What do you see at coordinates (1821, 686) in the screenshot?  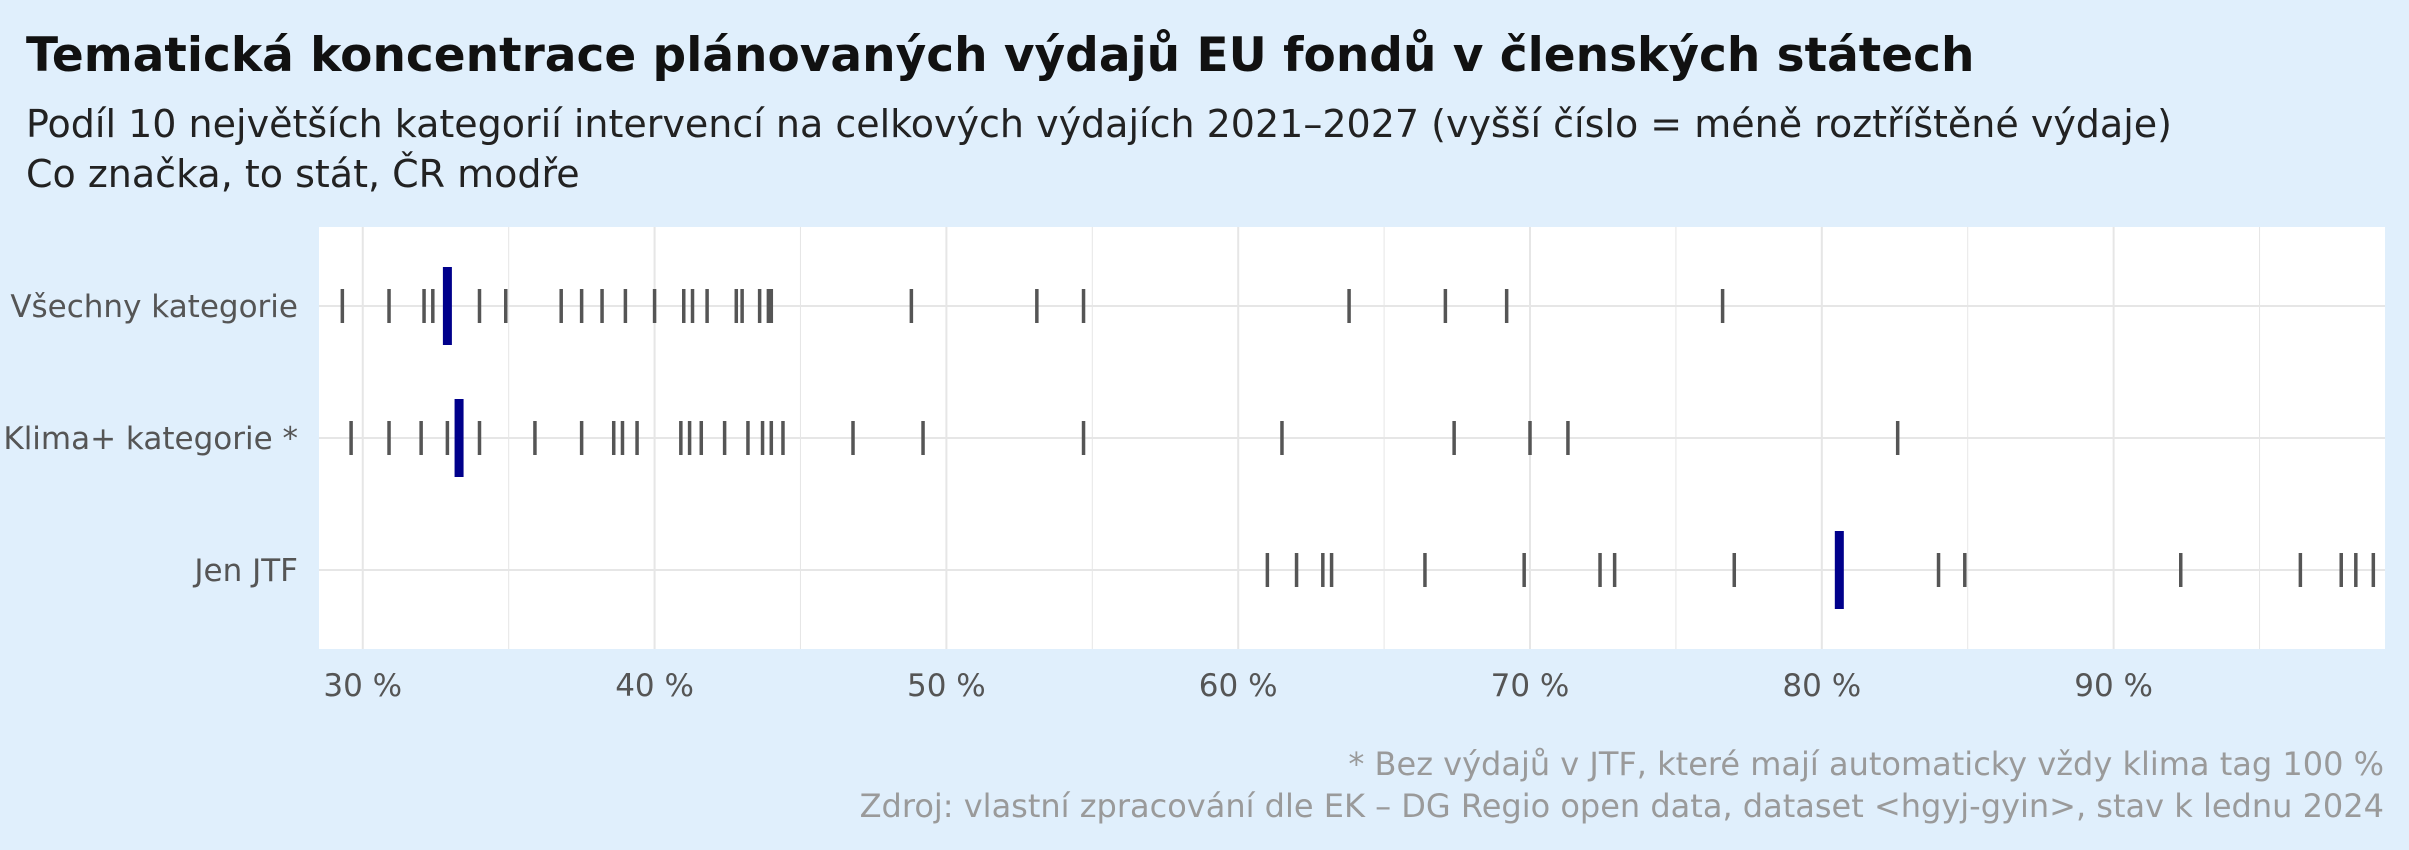 I see `x-tick-label: 80 %` at bounding box center [1821, 686].